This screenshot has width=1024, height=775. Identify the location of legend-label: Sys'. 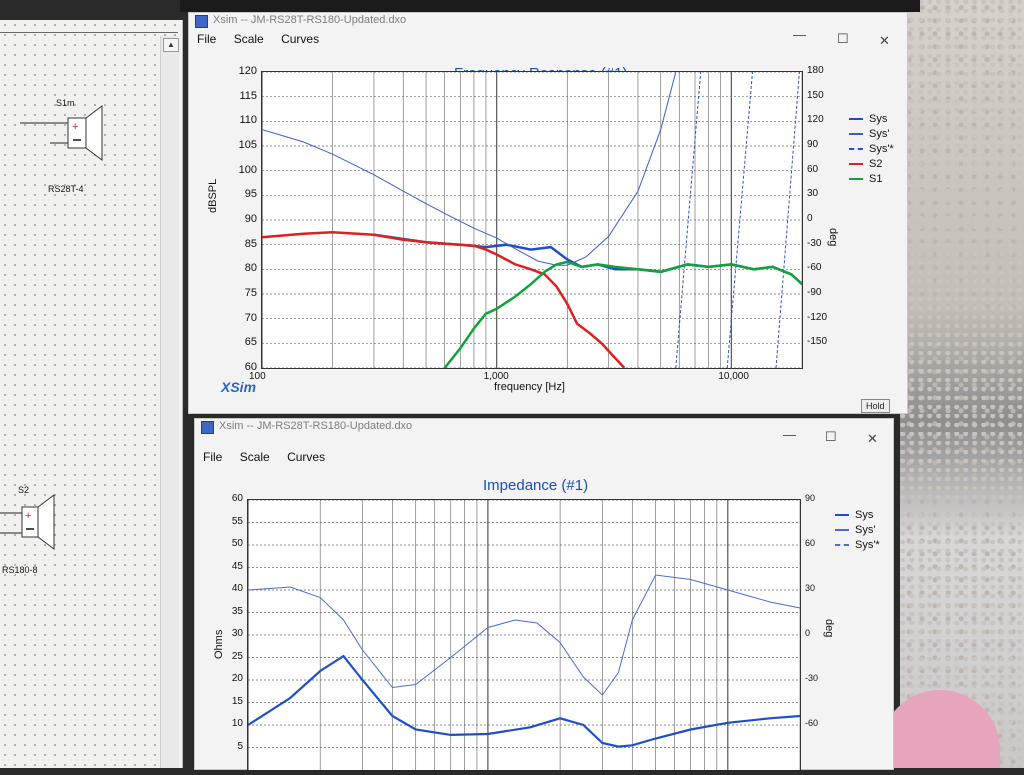
(879, 134).